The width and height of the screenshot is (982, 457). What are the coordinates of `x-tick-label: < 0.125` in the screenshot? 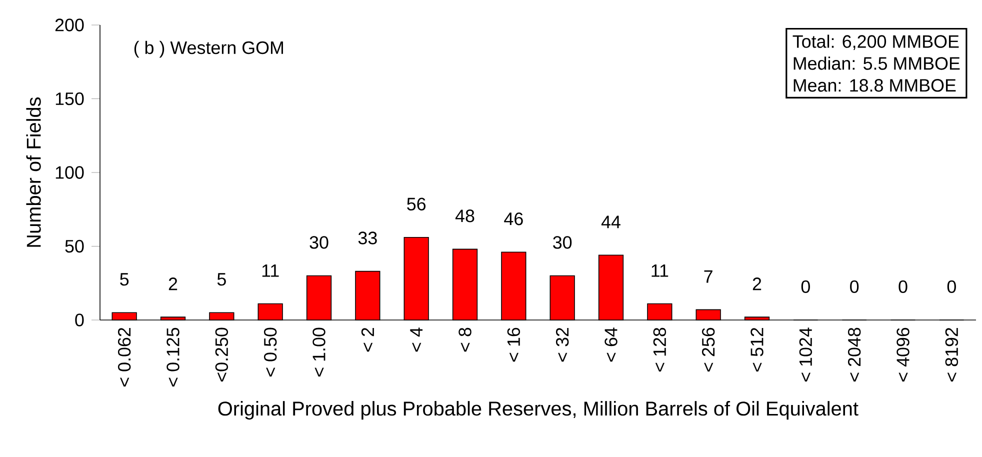 It's located at (173, 357).